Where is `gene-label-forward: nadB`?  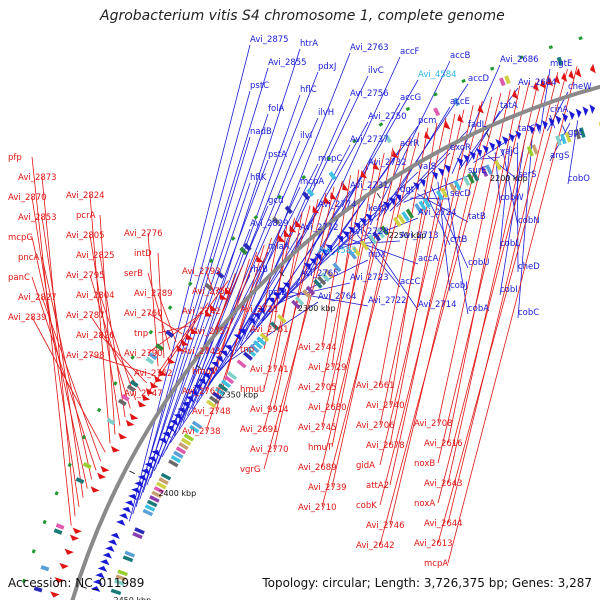 gene-label-forward: nadB is located at coordinates (261, 132).